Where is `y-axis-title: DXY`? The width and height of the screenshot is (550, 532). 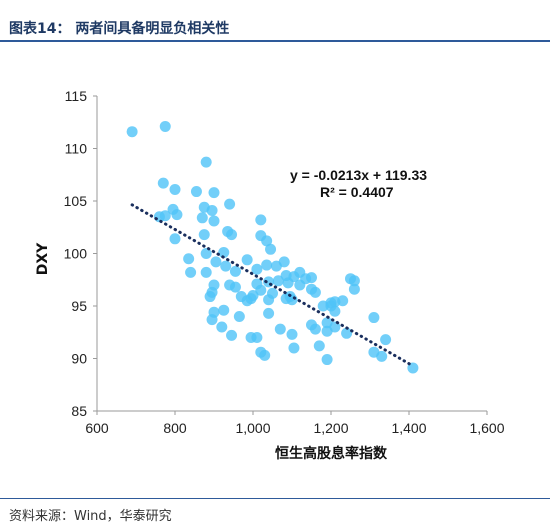 y-axis-title: DXY is located at coordinates (43, 258).